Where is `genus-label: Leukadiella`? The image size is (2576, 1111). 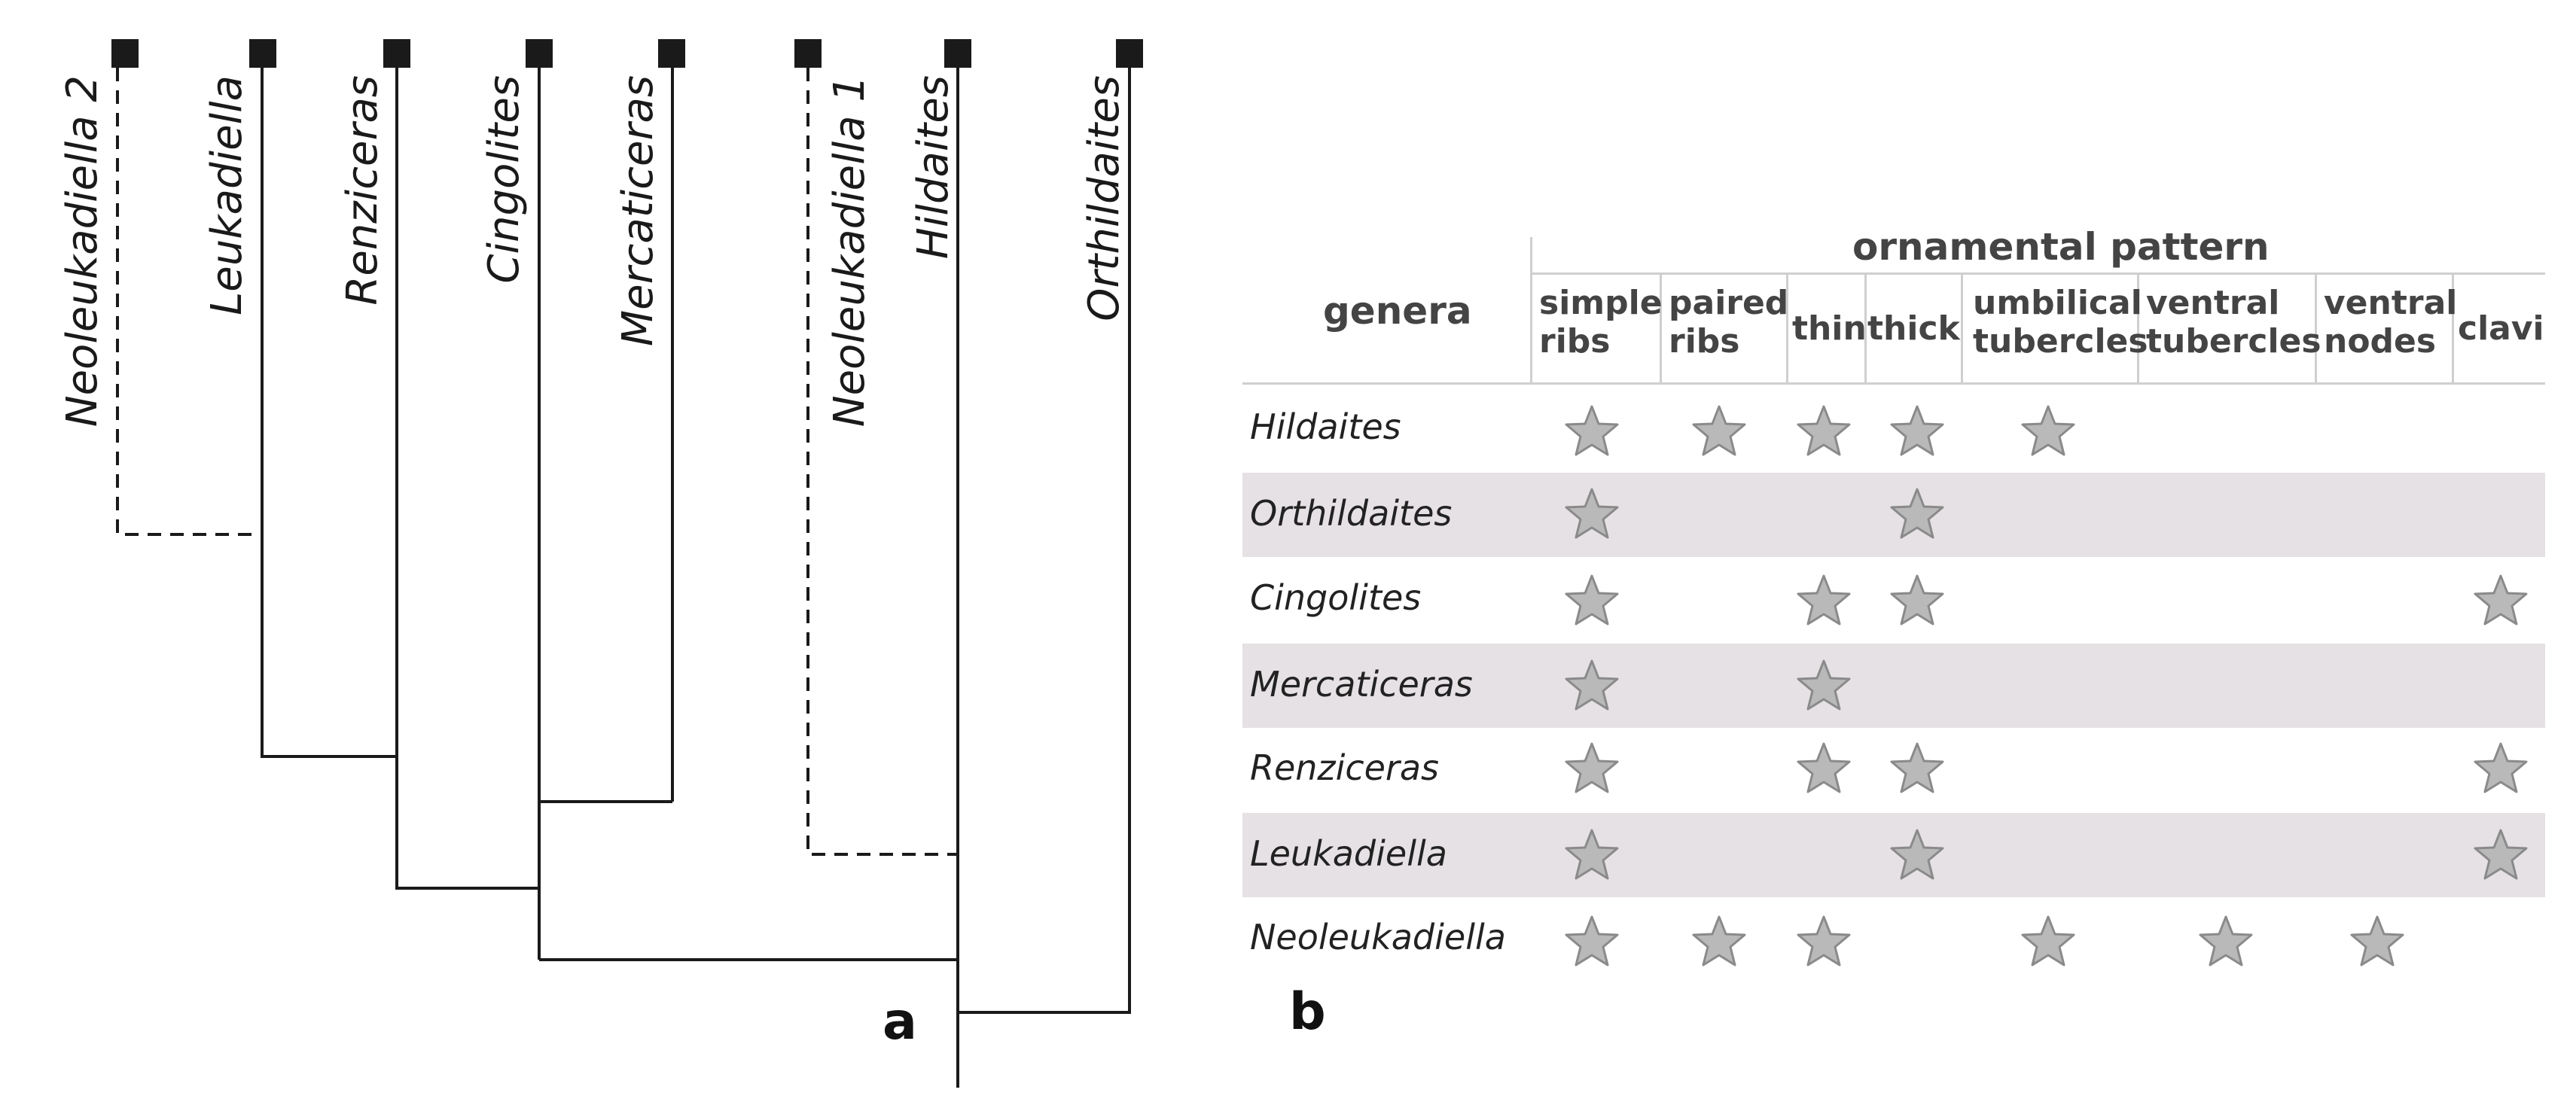
genus-label: Leukadiella is located at coordinates (1348, 853).